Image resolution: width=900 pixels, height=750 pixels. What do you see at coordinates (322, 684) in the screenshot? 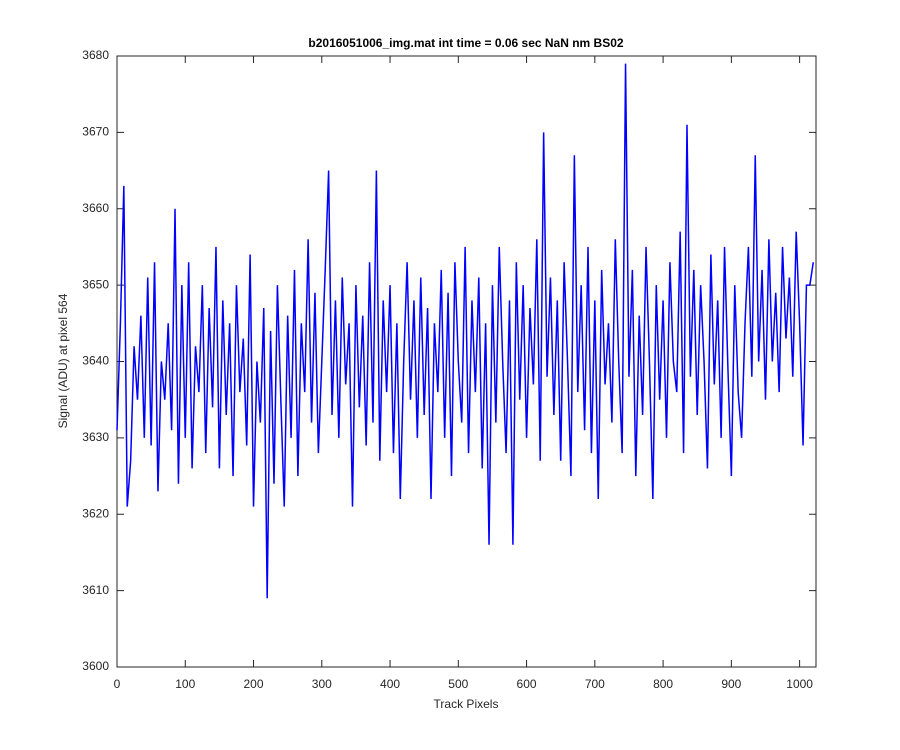
I see `x-tick-label: 300` at bounding box center [322, 684].